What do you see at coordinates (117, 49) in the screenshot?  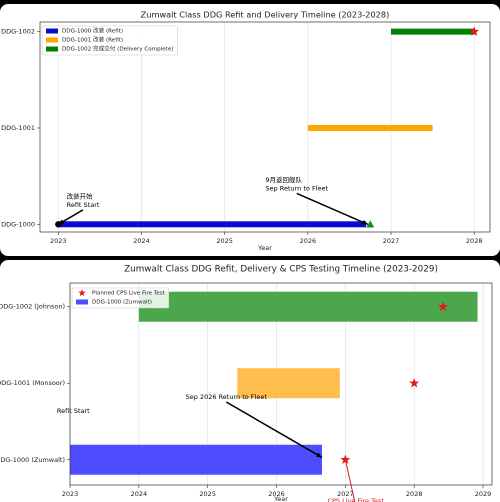 I see `legend-label: DDG-1002 完成交付 (Delivery Complete)` at bounding box center [117, 49].